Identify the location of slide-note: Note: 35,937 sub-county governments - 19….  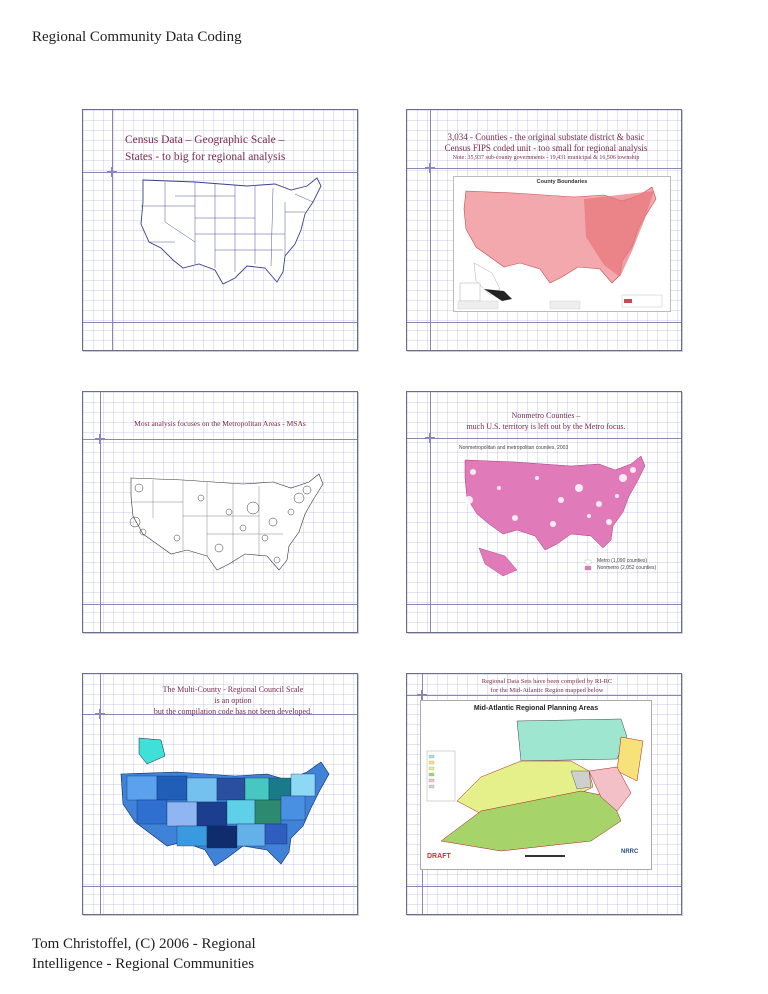
(546, 158).